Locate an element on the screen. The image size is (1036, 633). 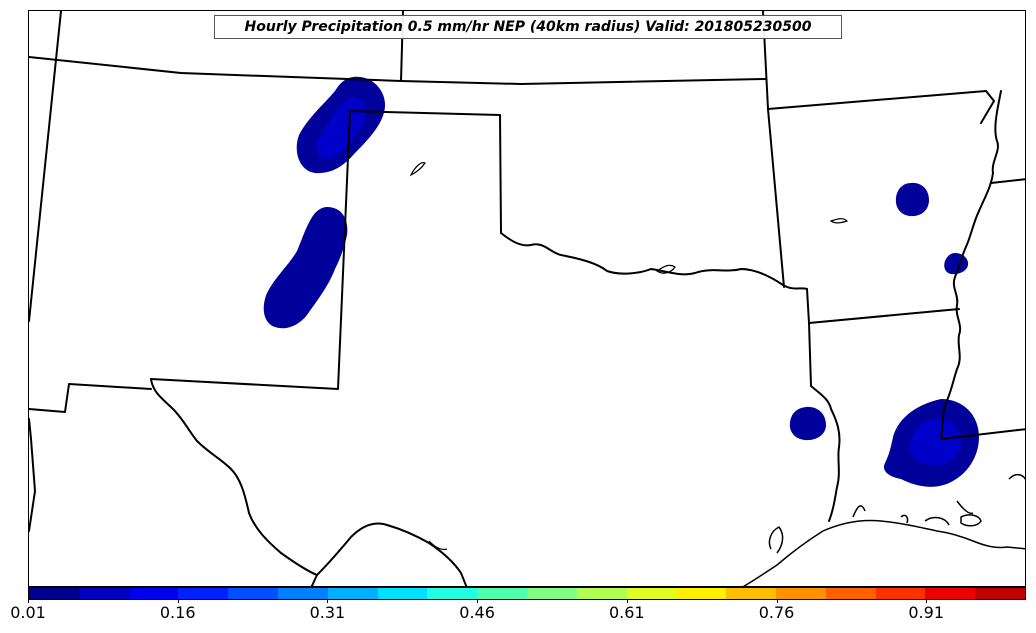
border-rio-grande is located at coordinates (234, 482).